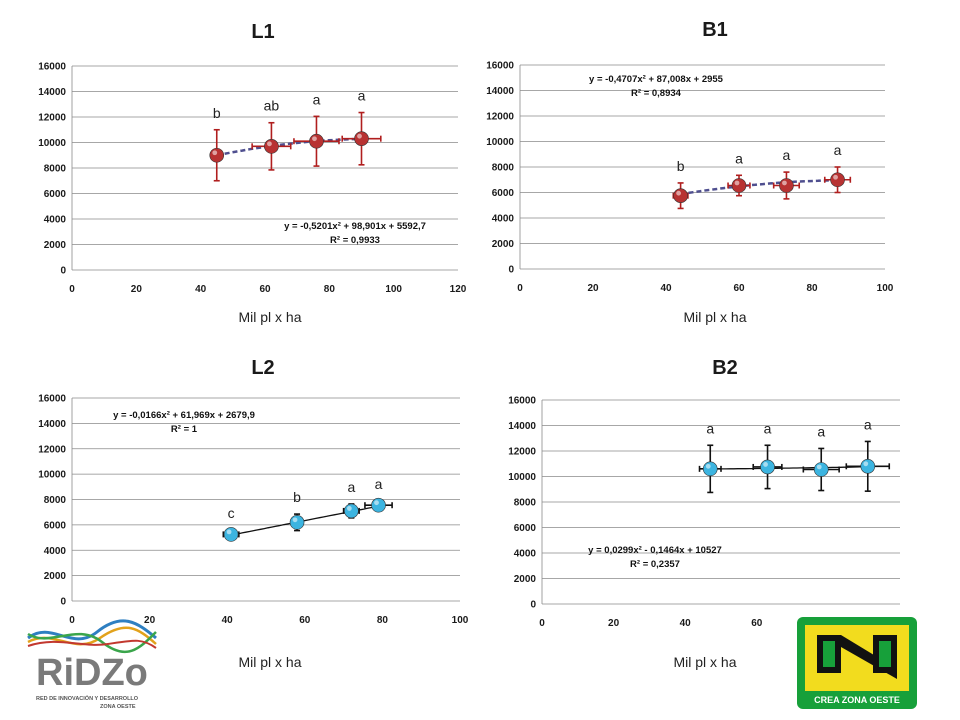  I want to click on crea-logo: CREA ZONA OESTE, so click(857, 663).